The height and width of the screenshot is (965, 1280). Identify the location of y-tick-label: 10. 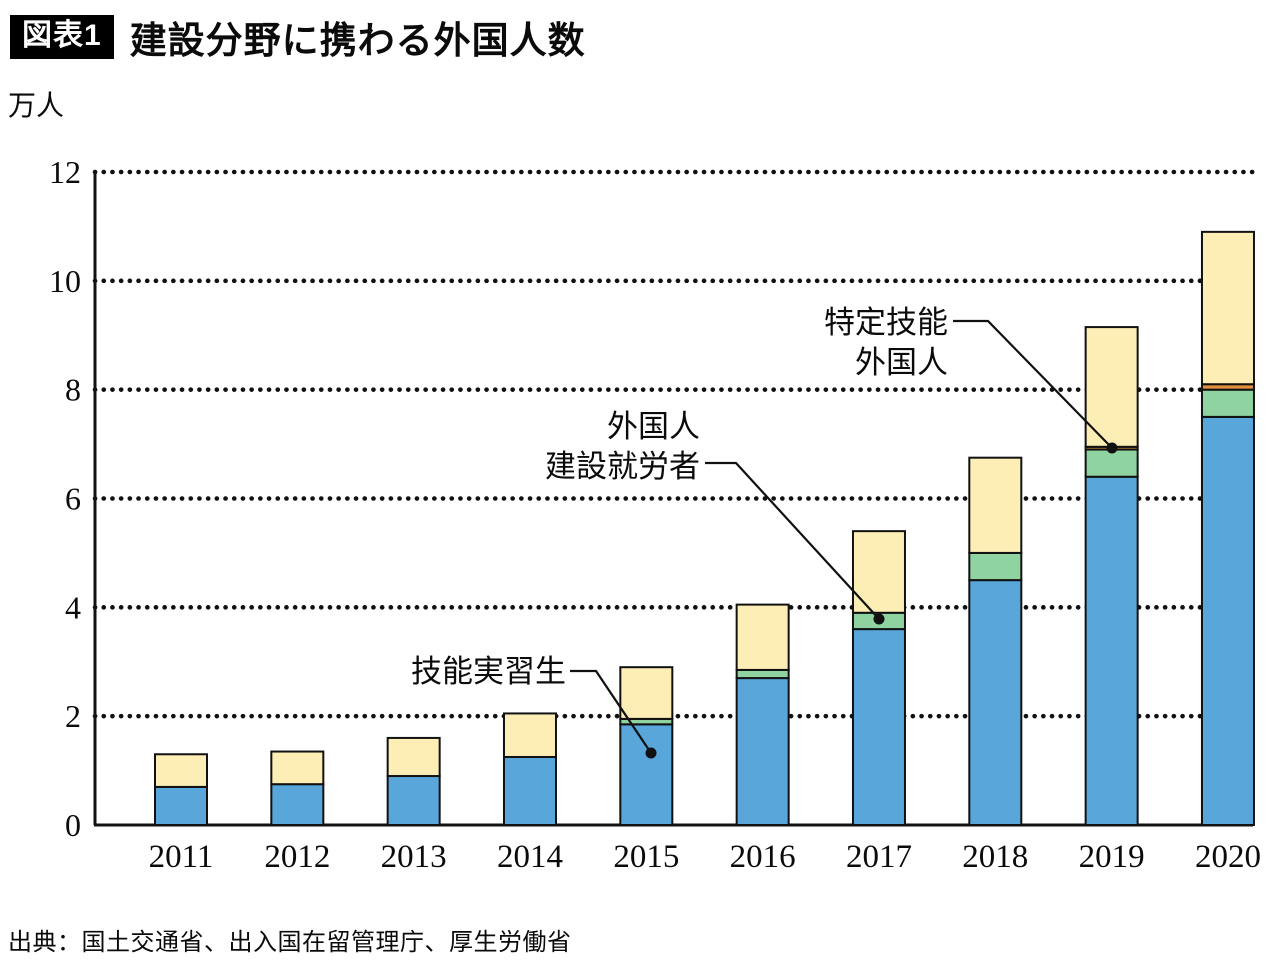
(65, 281).